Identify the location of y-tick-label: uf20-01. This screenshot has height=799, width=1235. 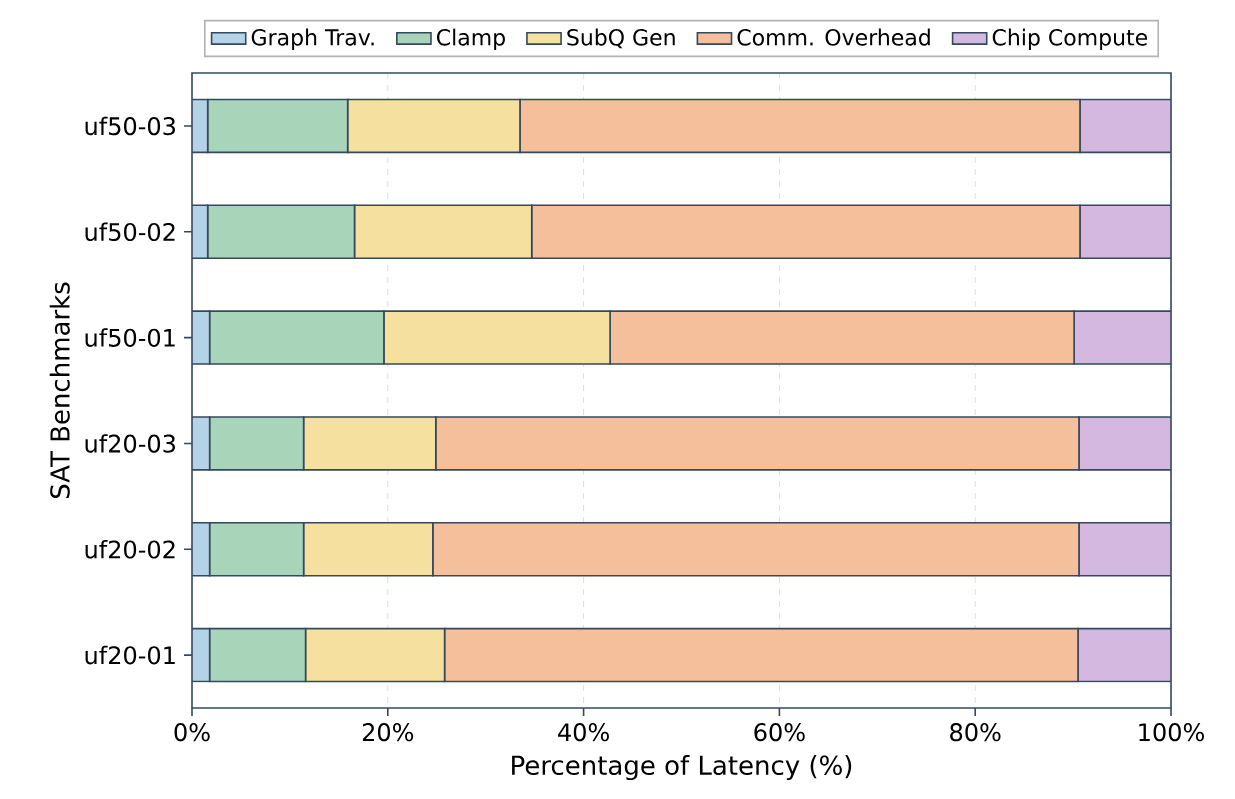
(130, 655).